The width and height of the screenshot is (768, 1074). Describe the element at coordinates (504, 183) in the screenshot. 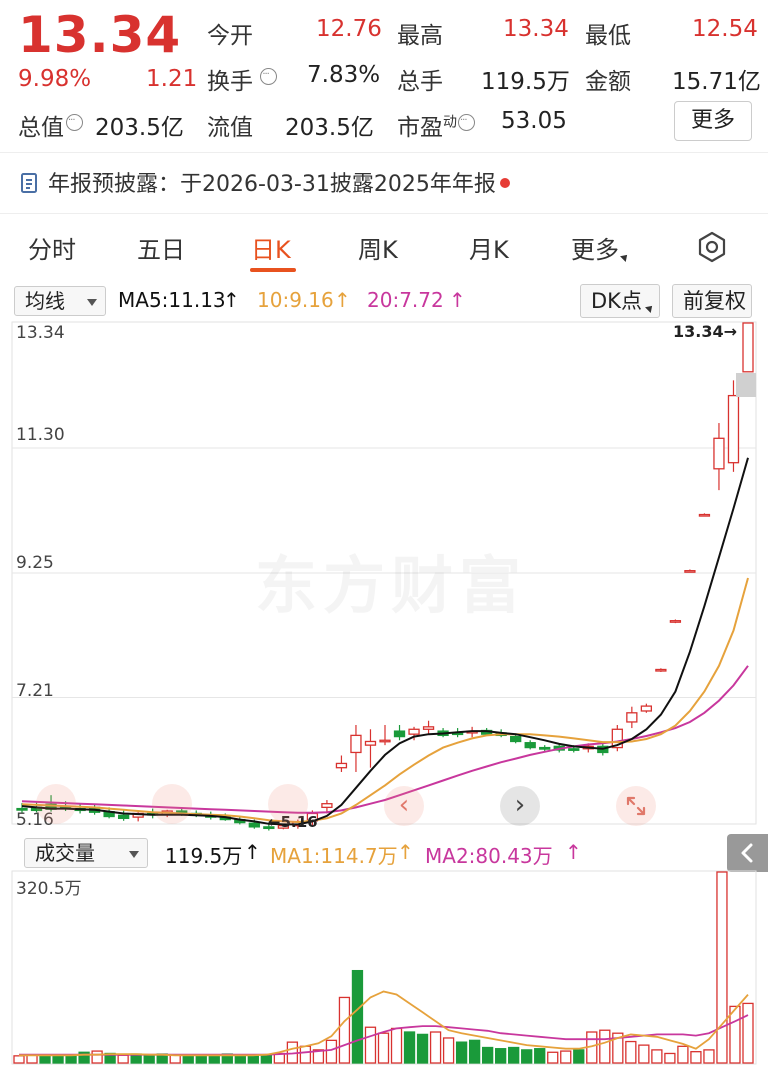

I see `unread-dot` at that location.